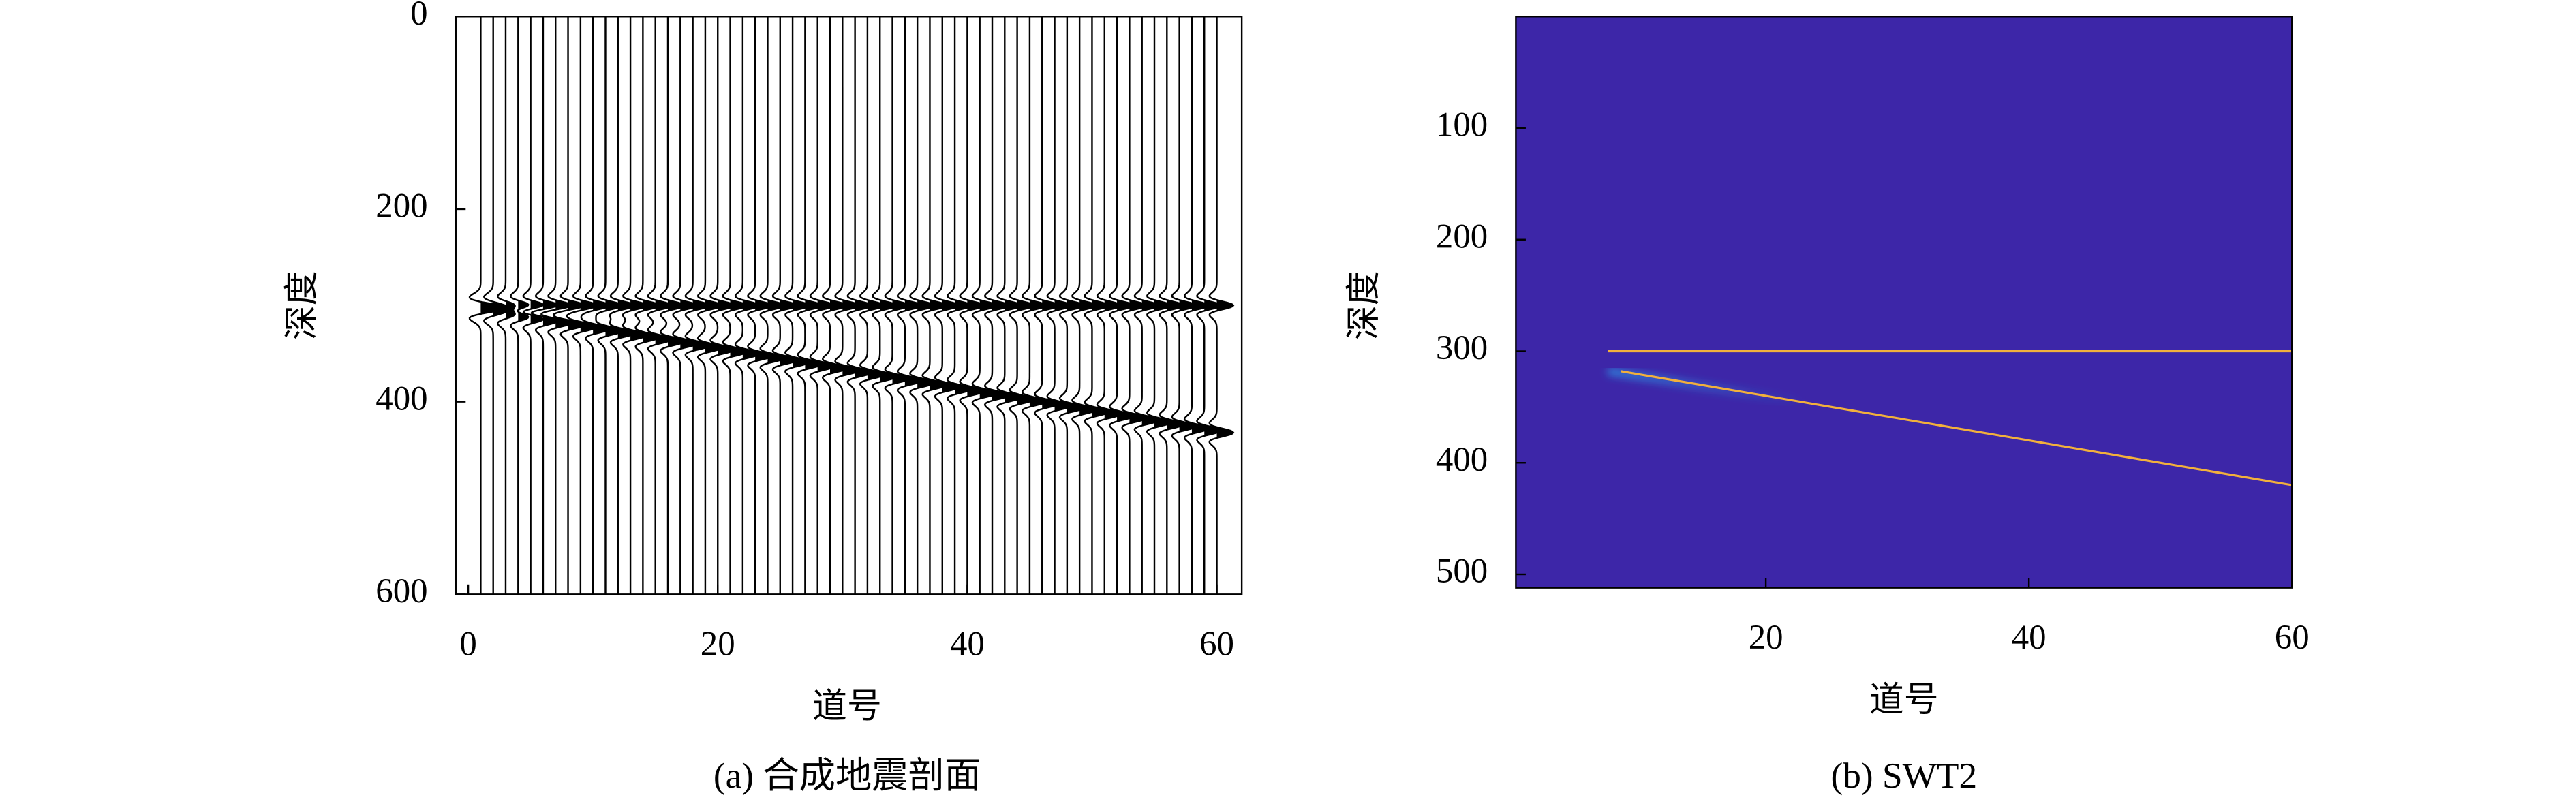  What do you see at coordinates (467, 644) in the screenshot?
I see `x-tick-label: 0` at bounding box center [467, 644].